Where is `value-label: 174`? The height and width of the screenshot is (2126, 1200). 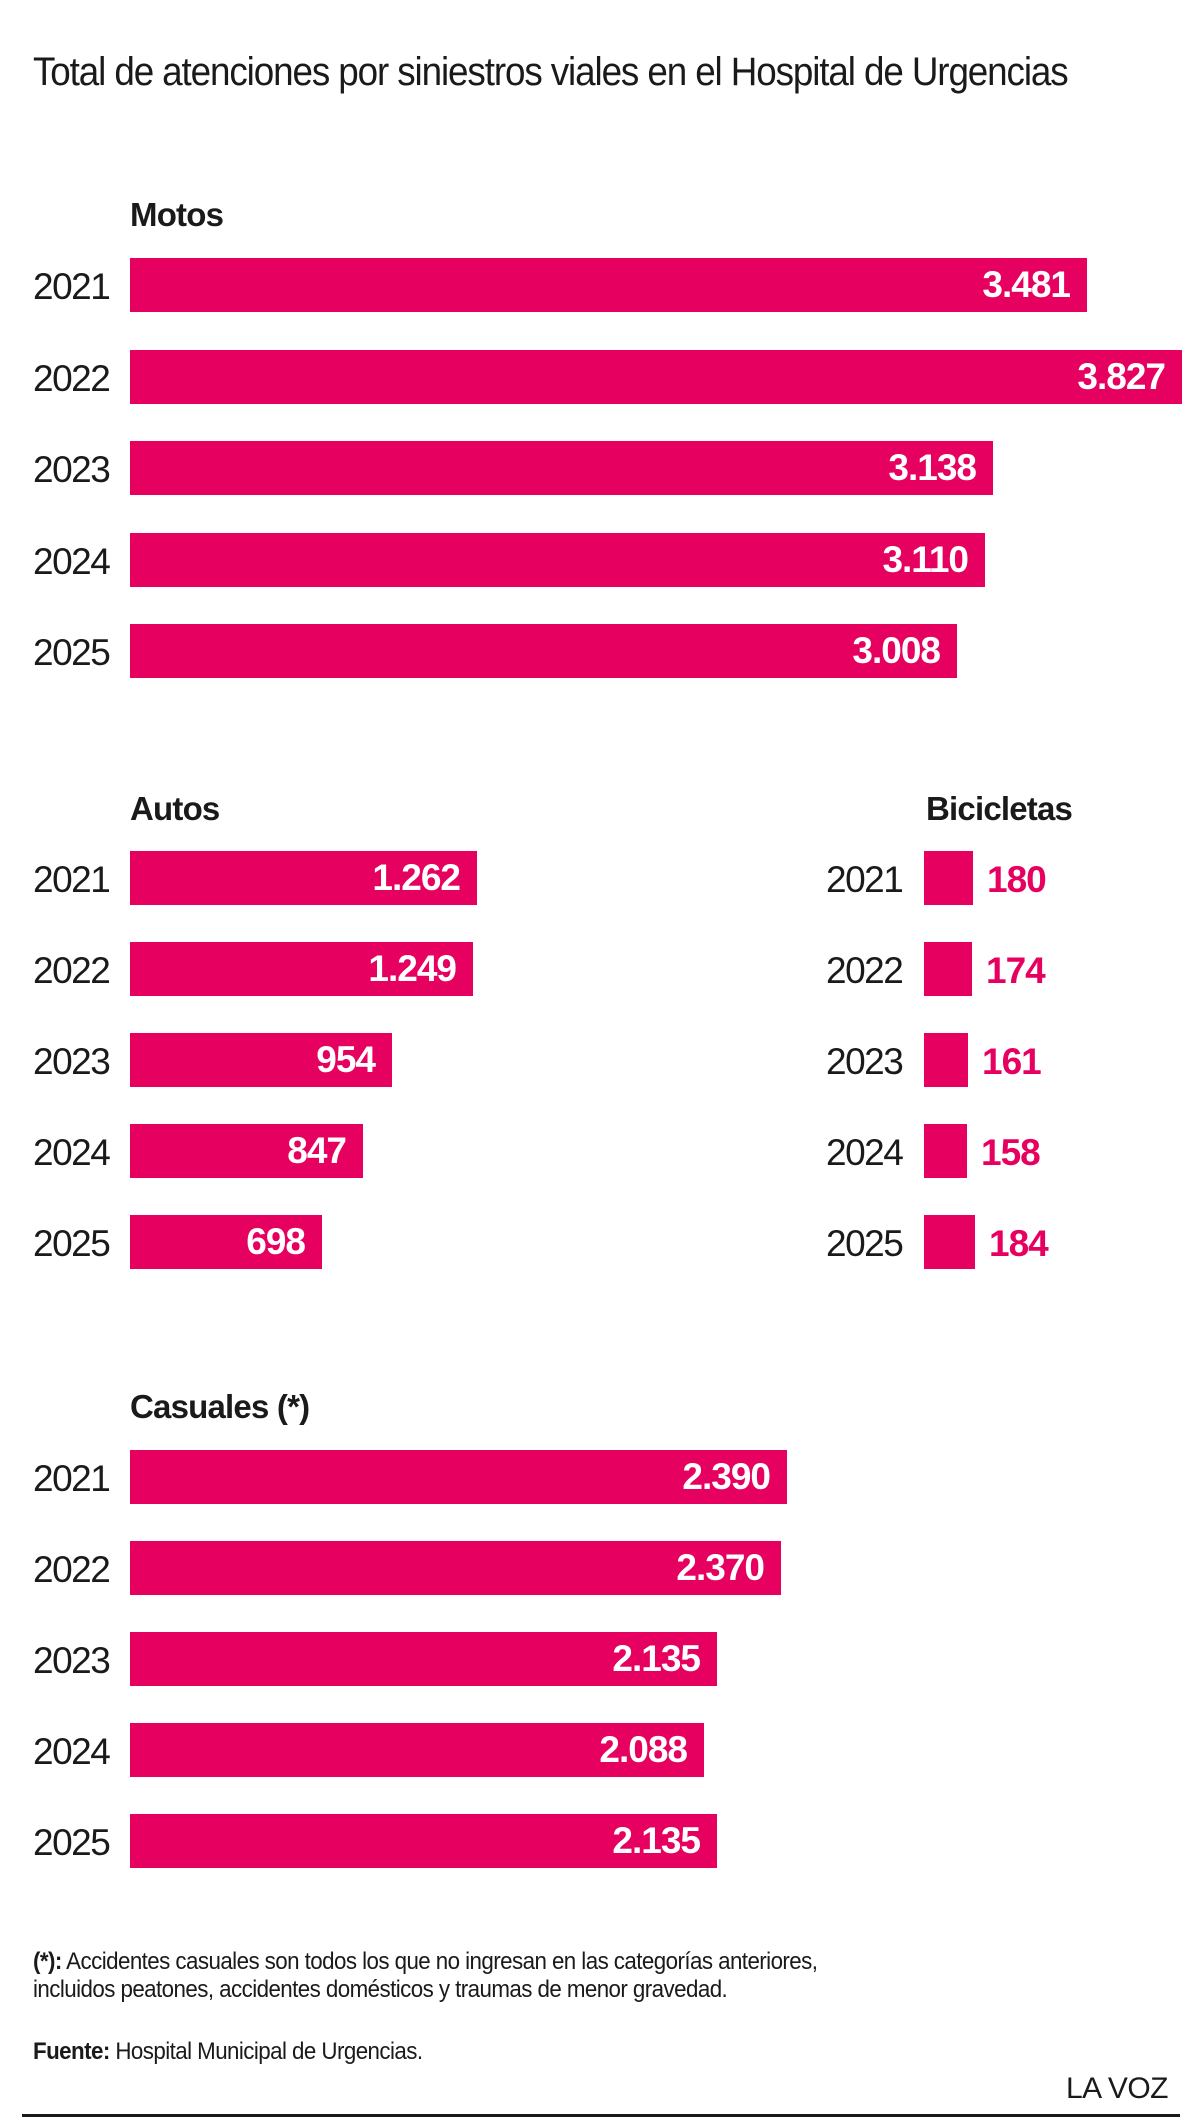
value-label: 174 is located at coordinates (1016, 970).